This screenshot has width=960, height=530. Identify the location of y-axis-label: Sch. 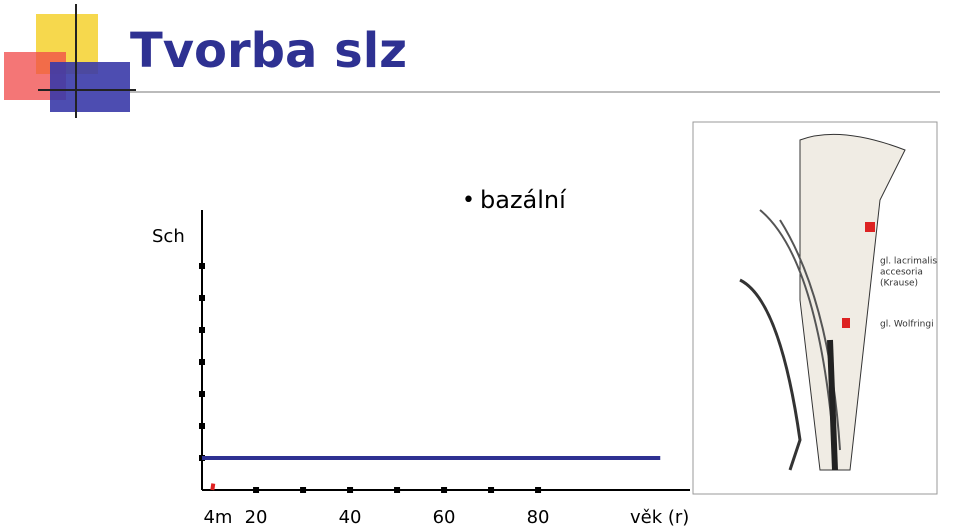
(168, 236).